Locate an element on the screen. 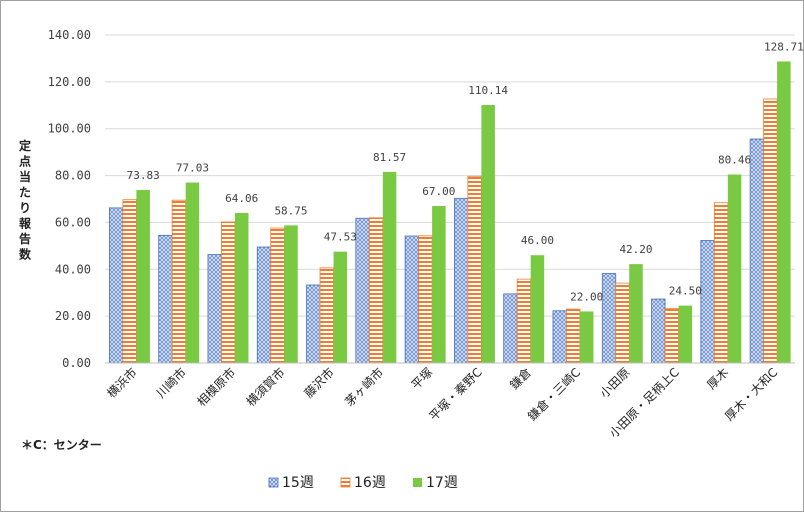 The height and width of the screenshot is (512, 804). x-category-label: 鎌倉・三崎C is located at coordinates (553, 394).